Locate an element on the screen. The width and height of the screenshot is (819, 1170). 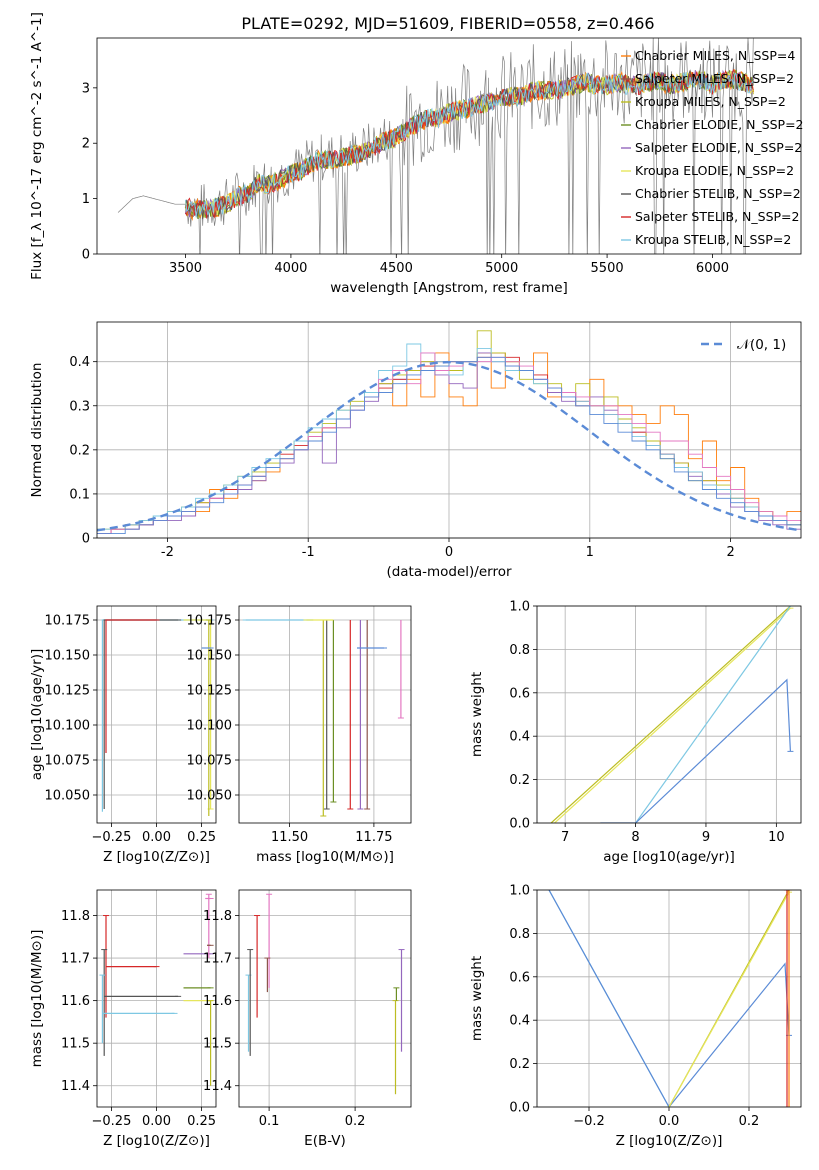
y-tick-label: 1.0 is located at coordinates (519, 891).